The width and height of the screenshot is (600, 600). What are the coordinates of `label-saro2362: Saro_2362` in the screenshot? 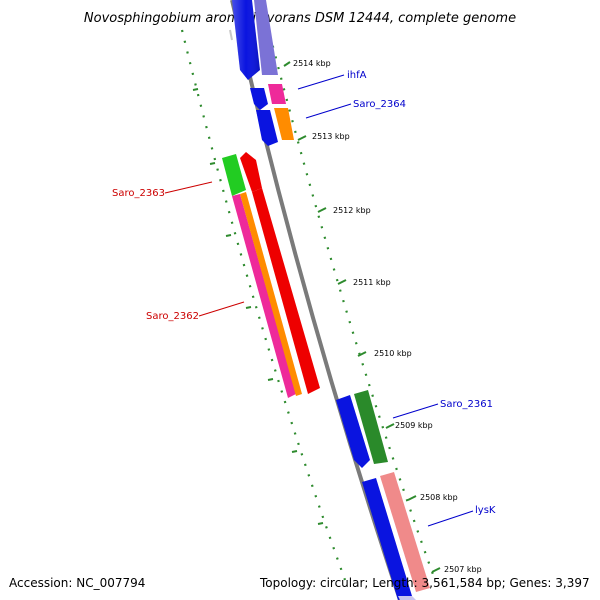 It's located at (195, 311).